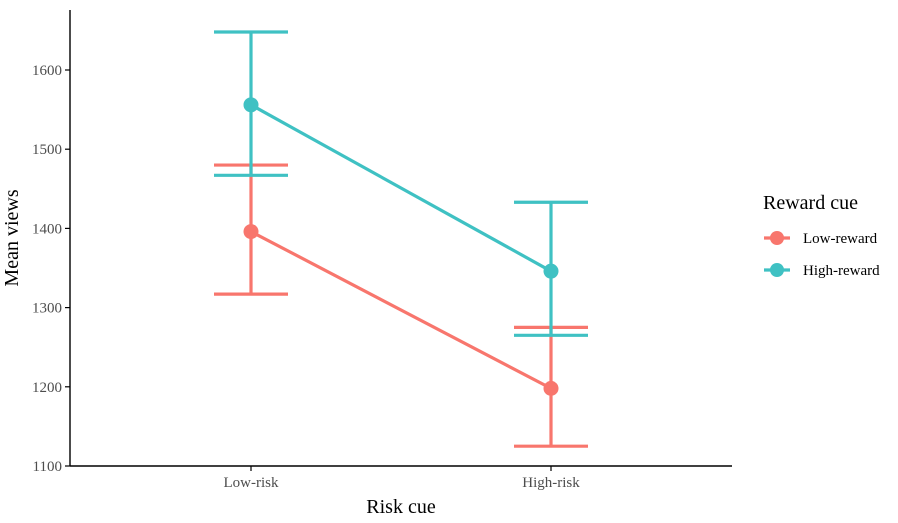 This screenshot has width=898, height=523. Describe the element at coordinates (47, 388) in the screenshot. I see `y-tick-label: 1200` at that location.